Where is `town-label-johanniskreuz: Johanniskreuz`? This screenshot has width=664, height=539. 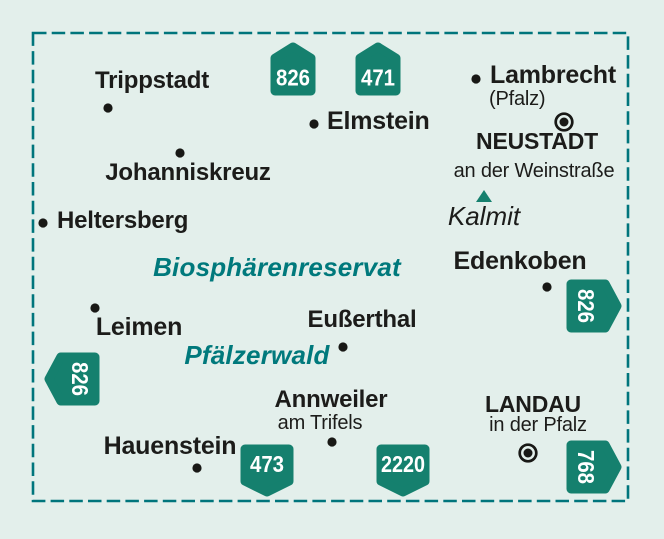 town-label-johanniskreuz: Johanniskreuz is located at coordinates (188, 172).